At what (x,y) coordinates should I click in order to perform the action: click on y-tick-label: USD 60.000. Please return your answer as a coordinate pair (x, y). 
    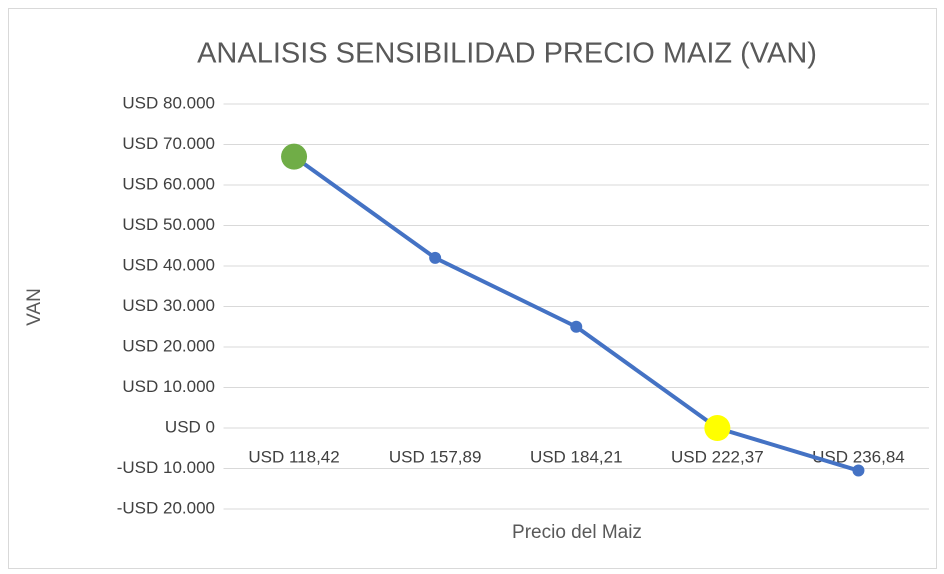
    Looking at the image, I should click on (168, 183).